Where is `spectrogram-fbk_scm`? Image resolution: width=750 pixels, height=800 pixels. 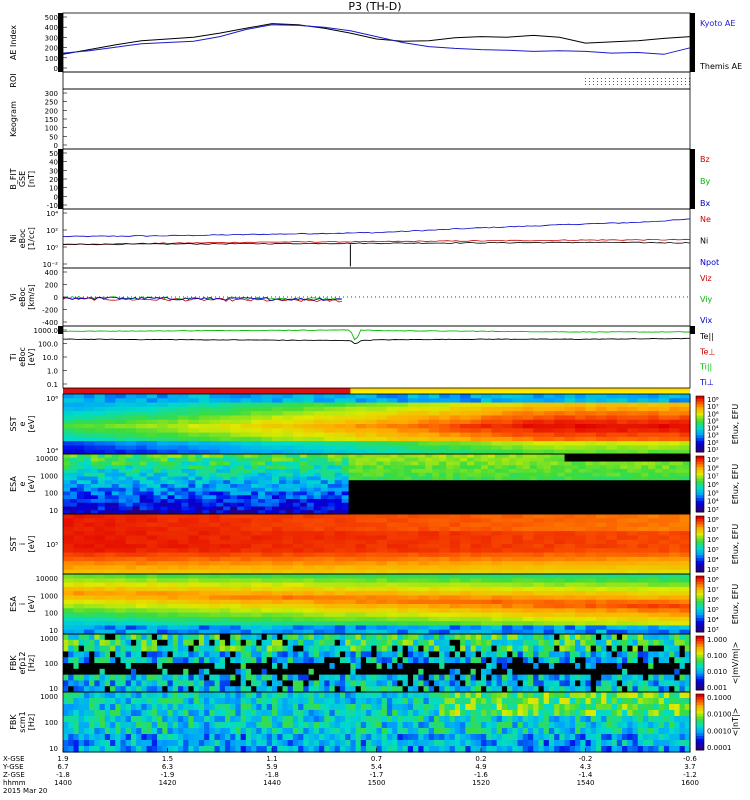 spectrogram-fbk_scm is located at coordinates (377, 722).